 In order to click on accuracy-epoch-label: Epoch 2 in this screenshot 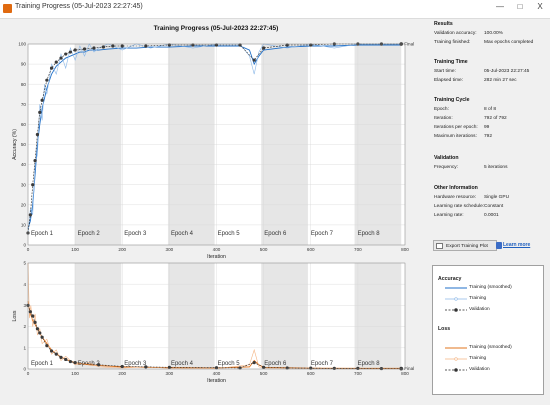, I will do `click(89, 234)`.